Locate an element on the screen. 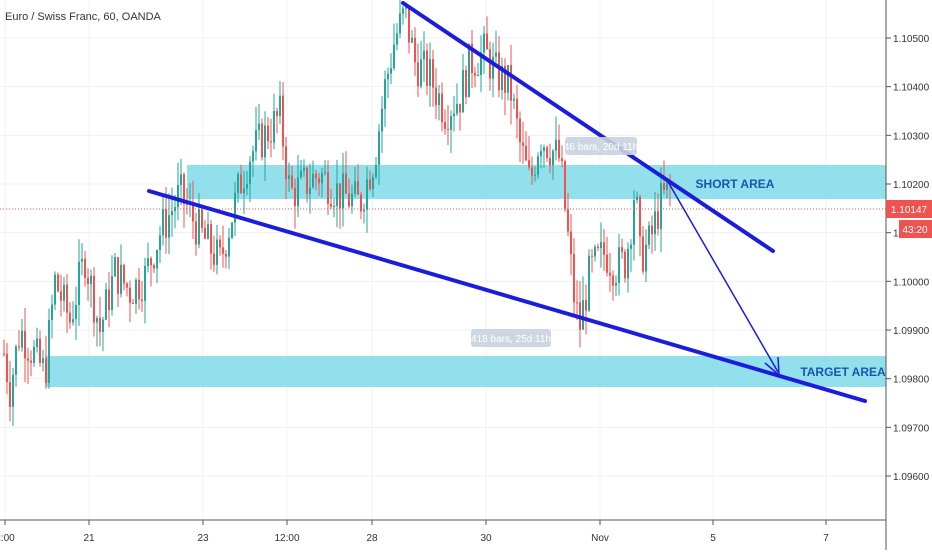 The width and height of the screenshot is (932, 555). measure-upper-badge is located at coordinates (601, 146).